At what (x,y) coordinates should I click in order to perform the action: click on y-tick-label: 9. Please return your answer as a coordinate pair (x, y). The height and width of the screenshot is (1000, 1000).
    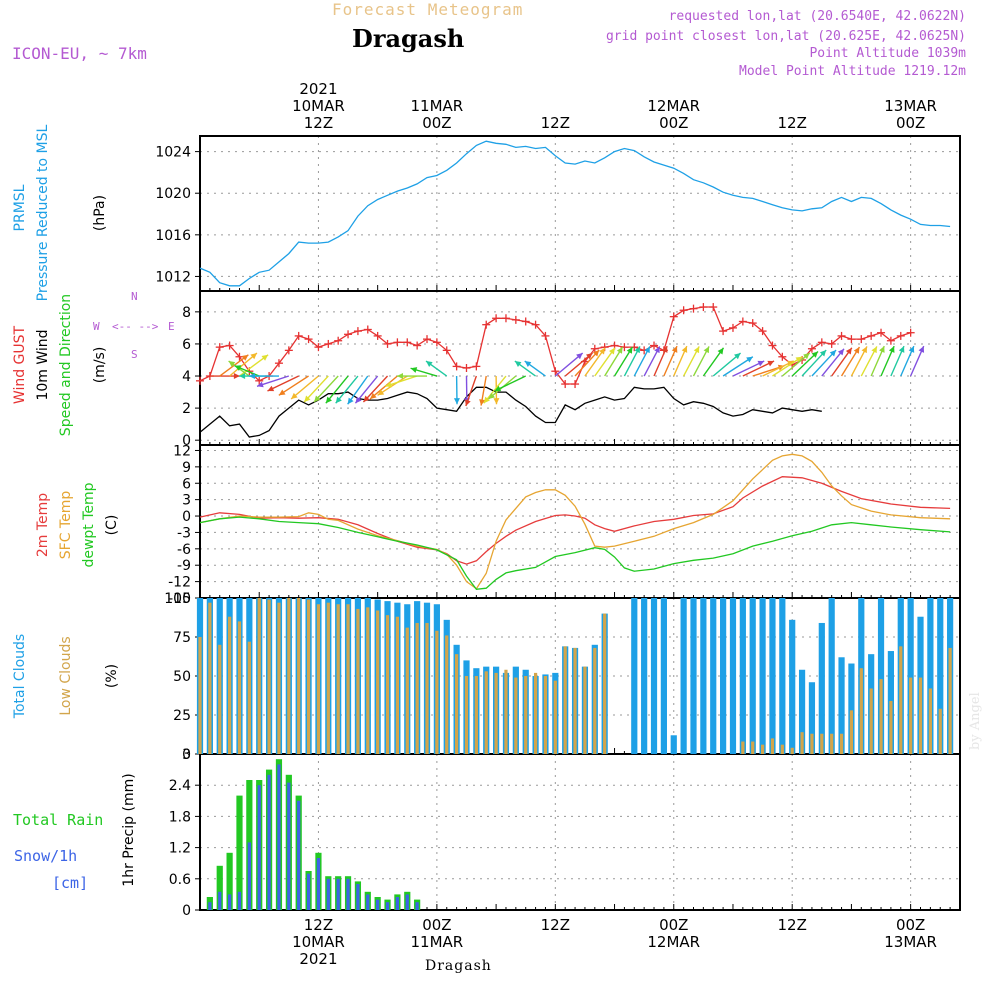
    Looking at the image, I should click on (186, 468).